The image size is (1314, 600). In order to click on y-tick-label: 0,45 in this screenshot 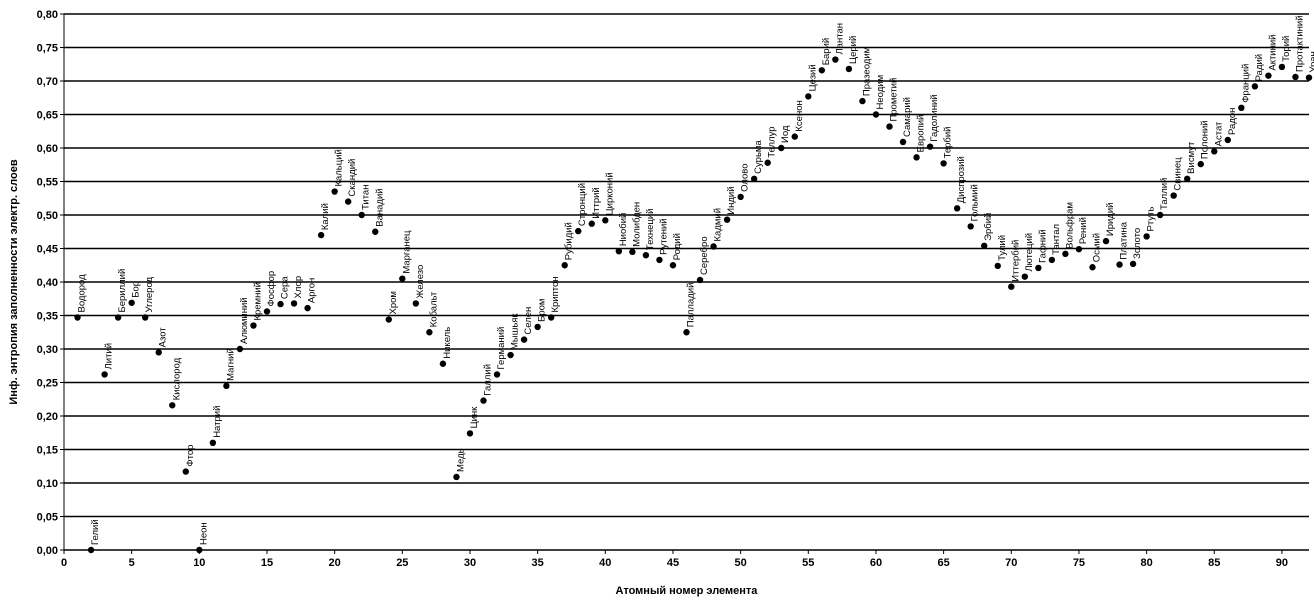, I will do `click(47, 250)`.